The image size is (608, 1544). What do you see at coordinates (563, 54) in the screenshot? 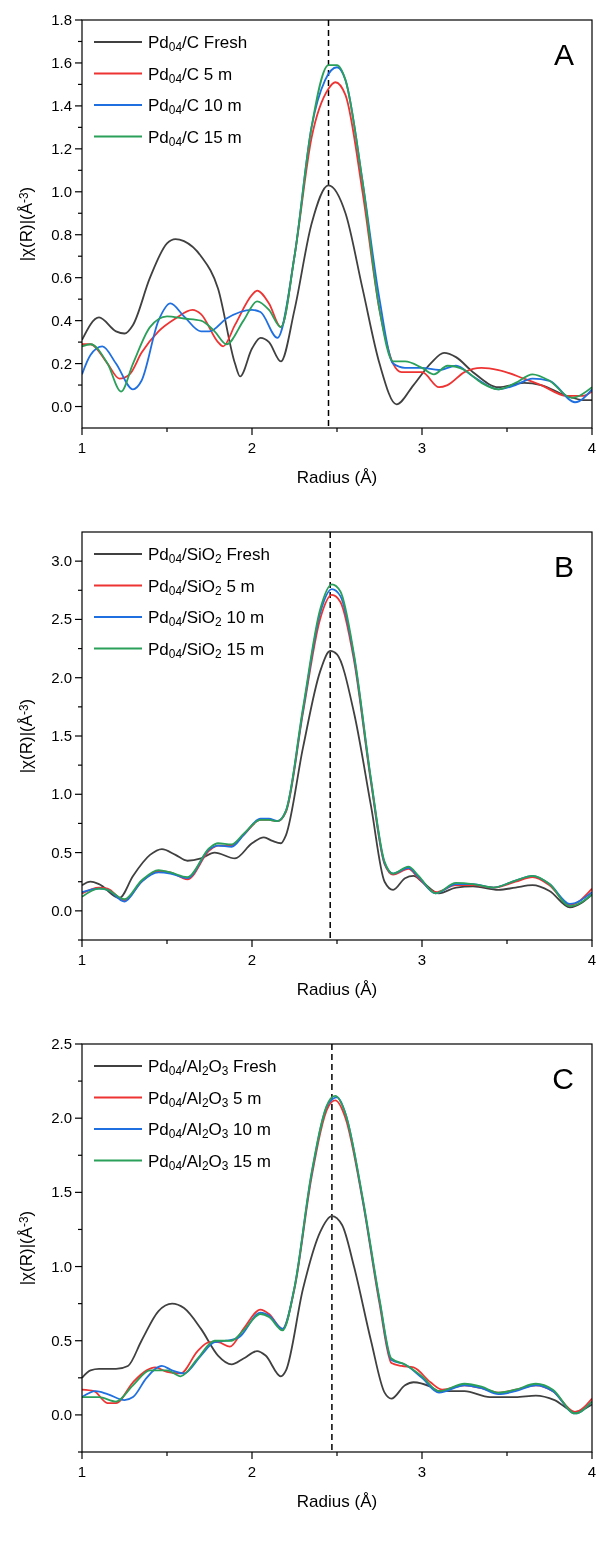
I see `annotation: A` at bounding box center [563, 54].